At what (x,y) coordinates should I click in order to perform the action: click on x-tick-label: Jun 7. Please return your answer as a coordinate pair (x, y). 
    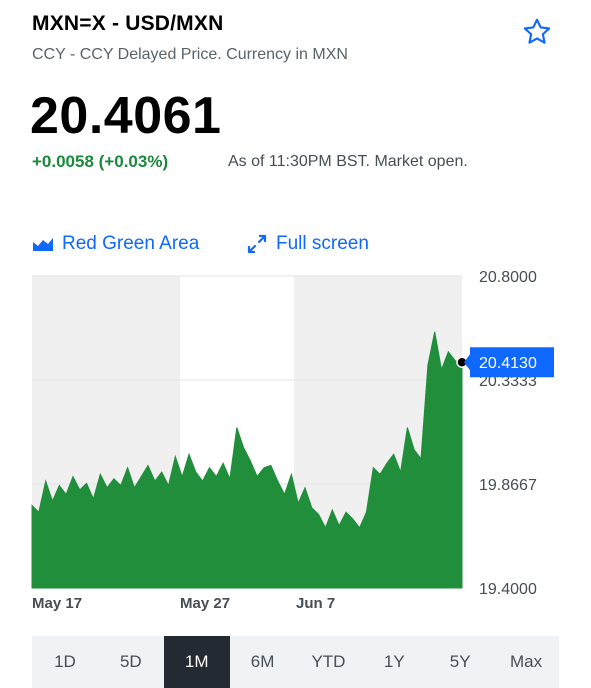
    Looking at the image, I should click on (316, 603).